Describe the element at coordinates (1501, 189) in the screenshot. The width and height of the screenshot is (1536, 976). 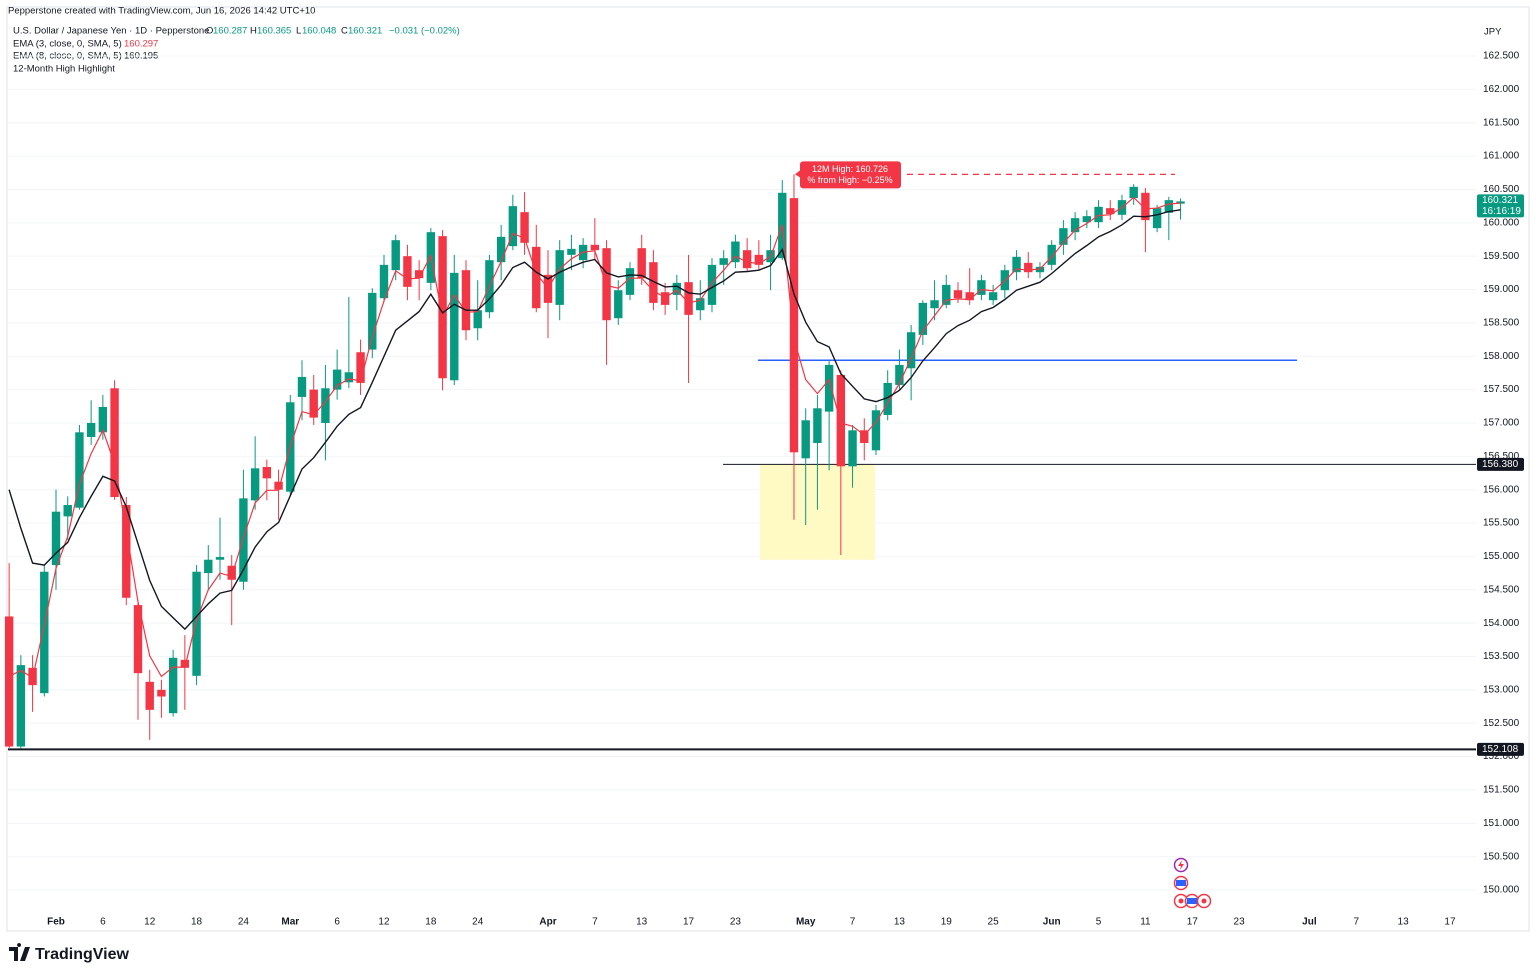
I see `y-tick-label: 160.500` at that location.